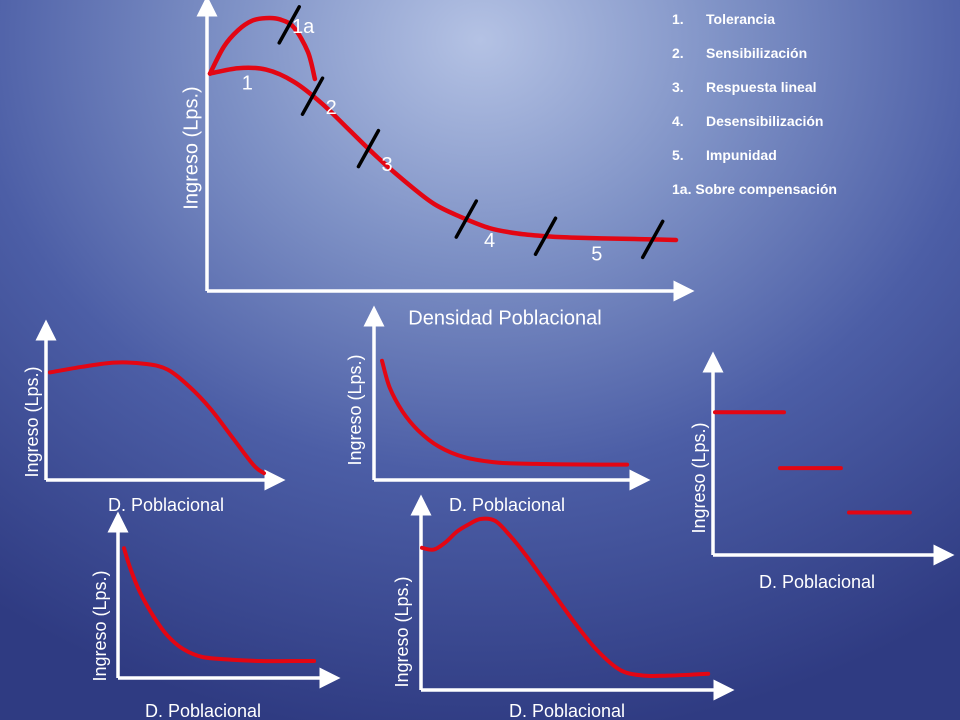 Image resolution: width=960 pixels, height=720 pixels. I want to click on legend-item: 1a. Sobre compensación, so click(754, 193).